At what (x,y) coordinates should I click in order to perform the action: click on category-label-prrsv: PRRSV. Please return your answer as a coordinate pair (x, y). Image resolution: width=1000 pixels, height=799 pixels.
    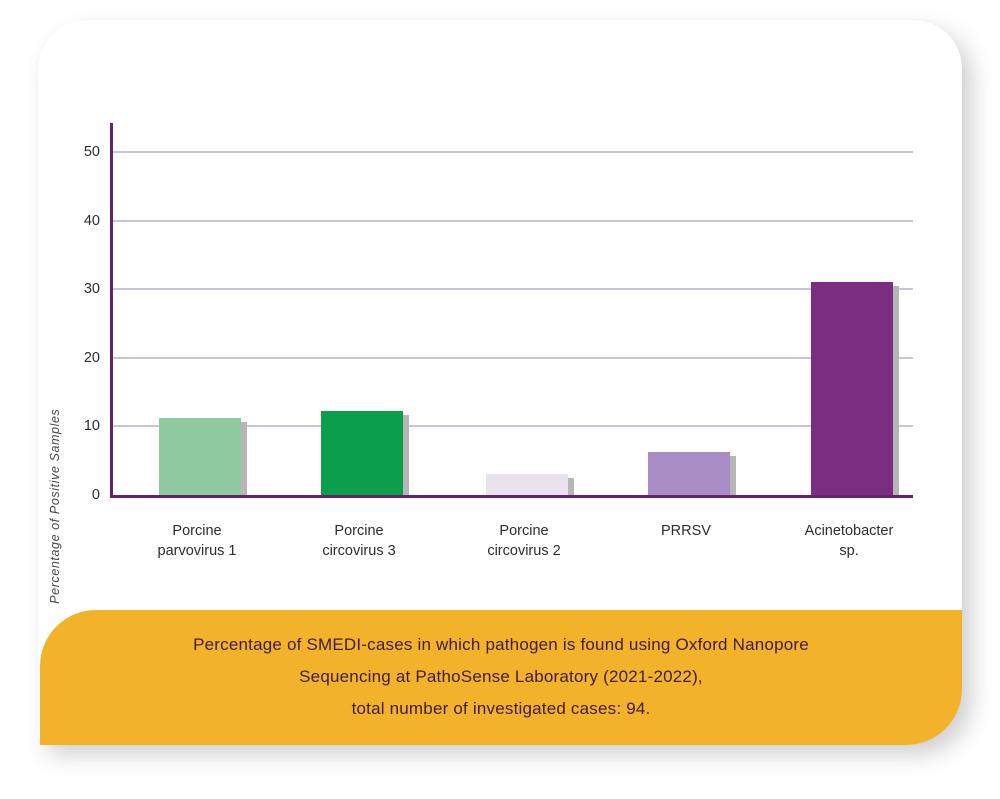
    Looking at the image, I should click on (686, 531).